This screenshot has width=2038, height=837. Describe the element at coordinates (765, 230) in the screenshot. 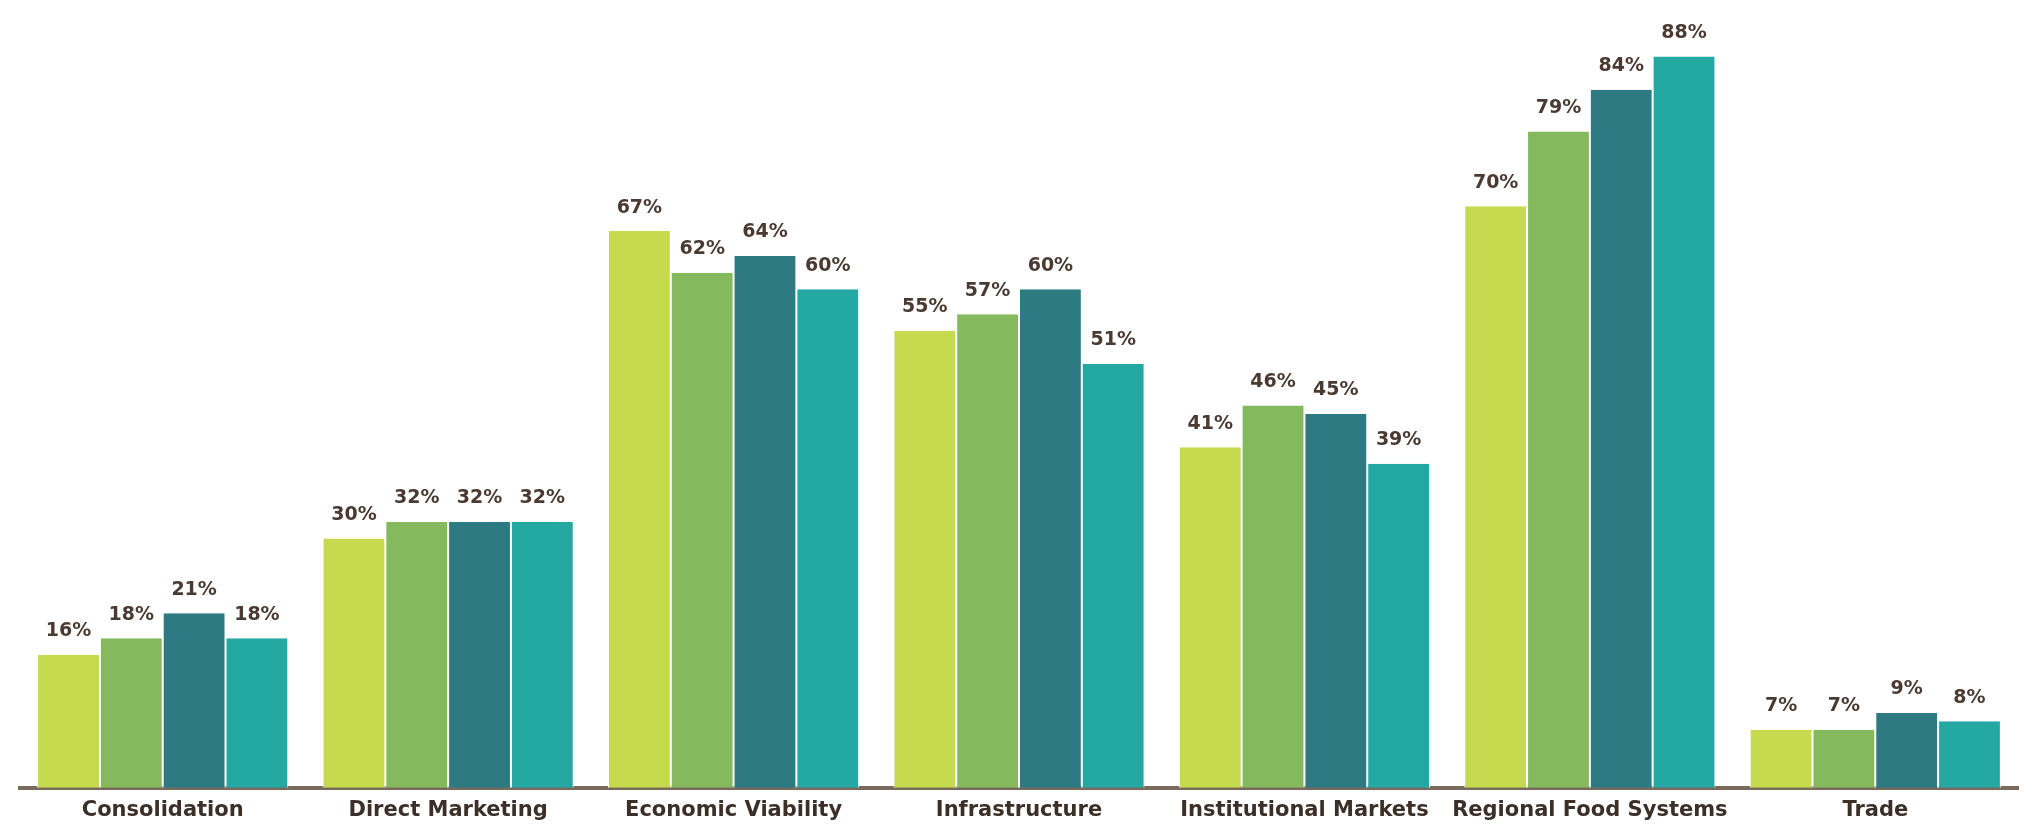

I see `data-label: 64%` at that location.